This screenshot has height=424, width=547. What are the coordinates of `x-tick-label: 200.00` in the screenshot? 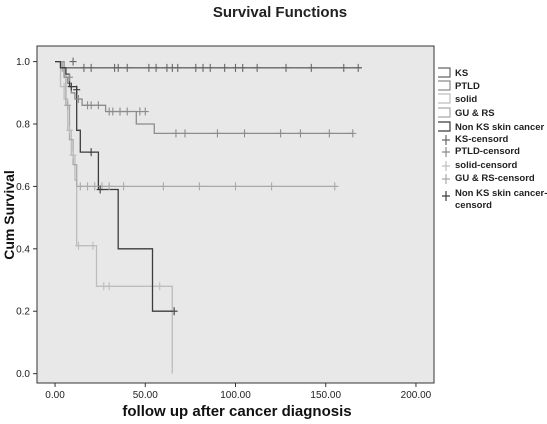 It's located at (416, 395).